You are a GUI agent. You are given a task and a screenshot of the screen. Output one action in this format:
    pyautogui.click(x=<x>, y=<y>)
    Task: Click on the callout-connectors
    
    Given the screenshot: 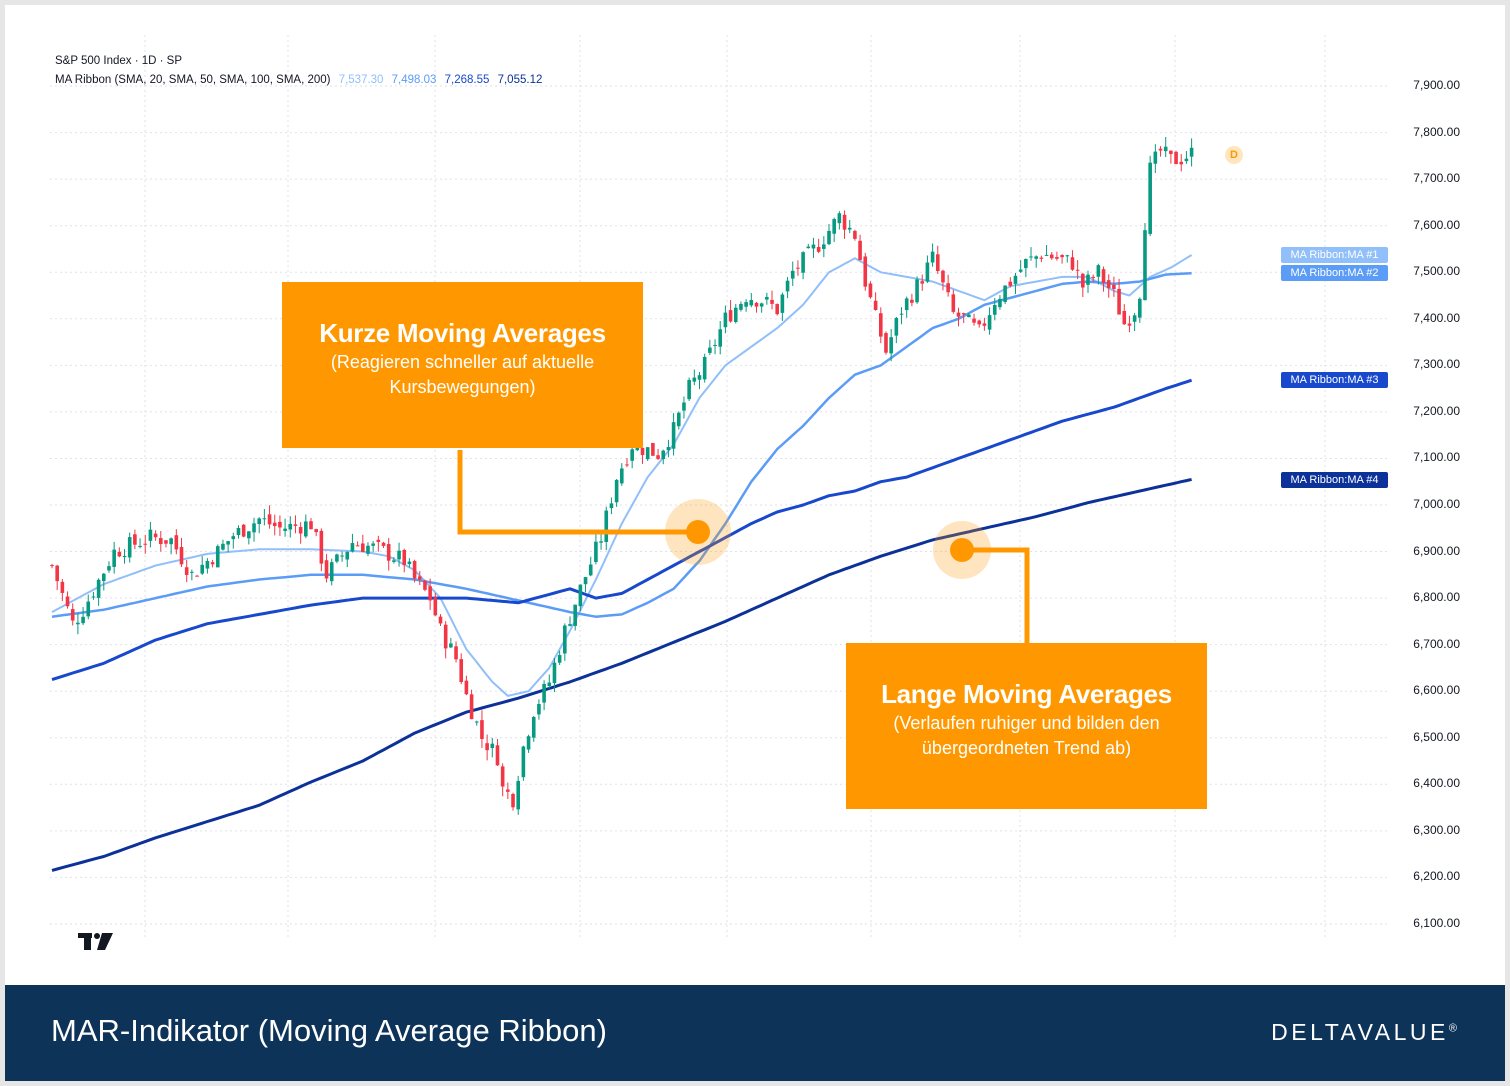 What is the action you would take?
    pyautogui.click(x=743, y=546)
    